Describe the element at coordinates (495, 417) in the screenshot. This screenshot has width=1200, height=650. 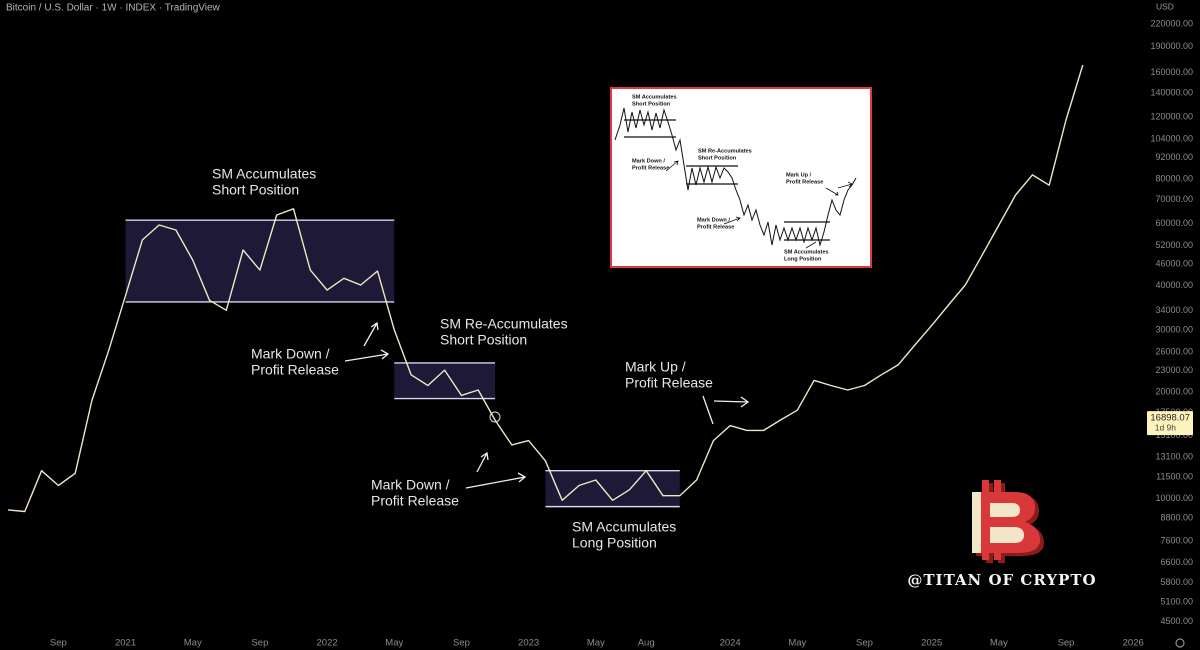
I see `marker` at that location.